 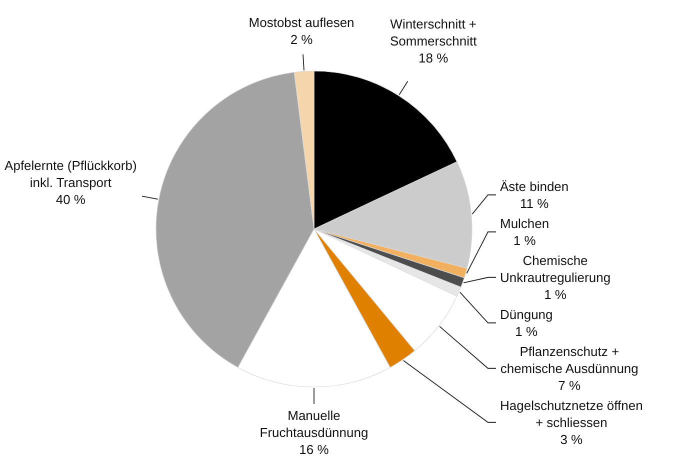 I want to click on slice-label: Hagelschutznetze öffnen + schliessen, so click(x=571, y=414).